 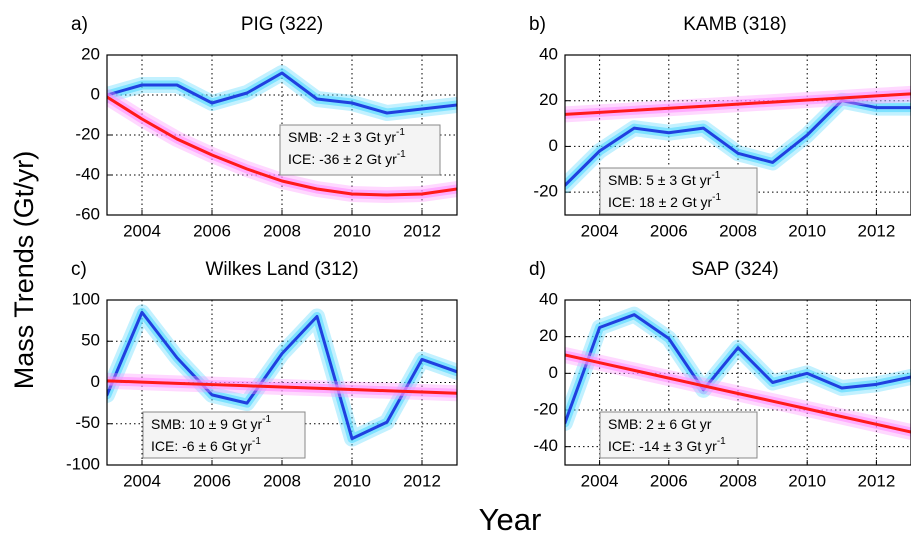 I want to click on panel-title: Wilkes Land (312), so click(x=281, y=269).